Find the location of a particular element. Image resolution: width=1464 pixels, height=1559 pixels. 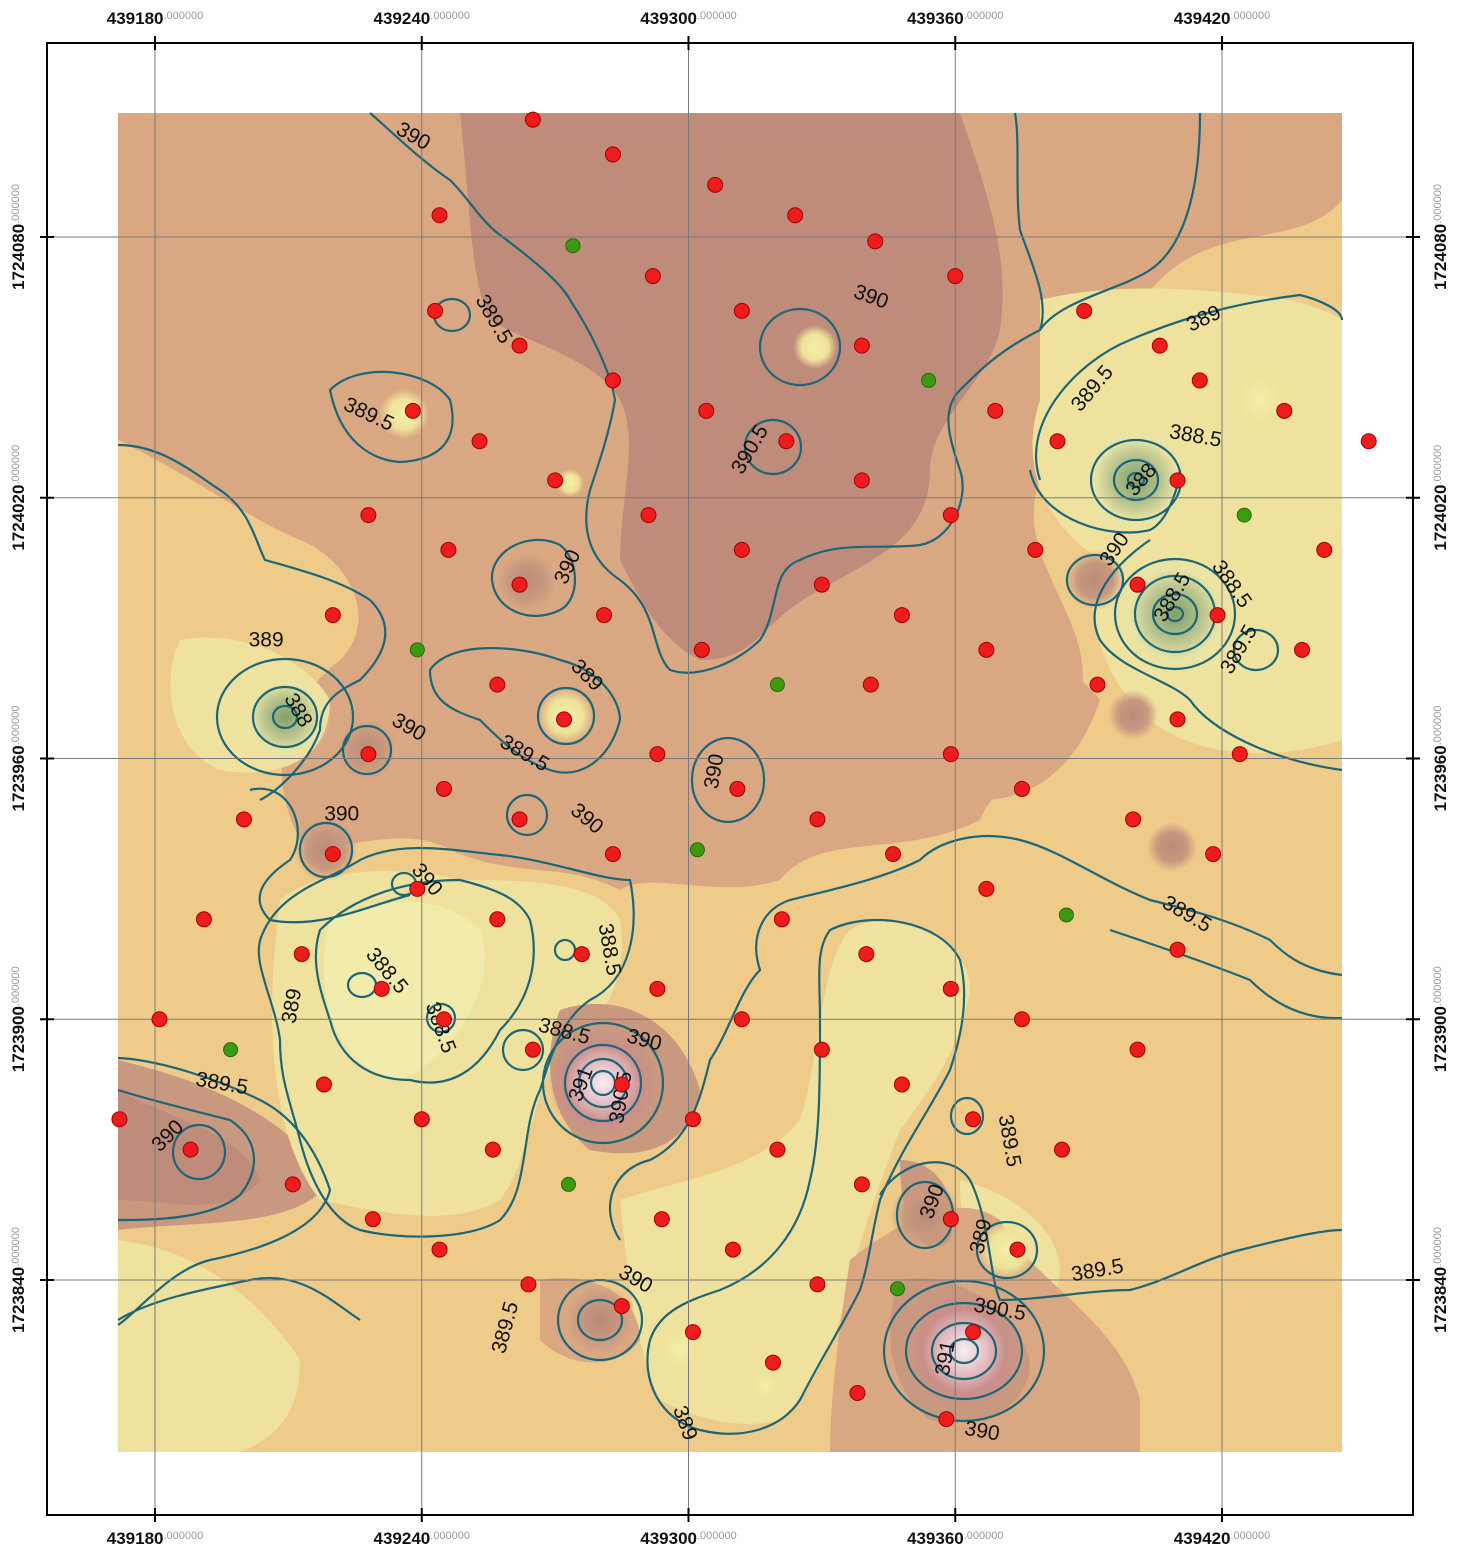

x-tick-label-bottom: 439300.000000 is located at coordinates (688, 1538).